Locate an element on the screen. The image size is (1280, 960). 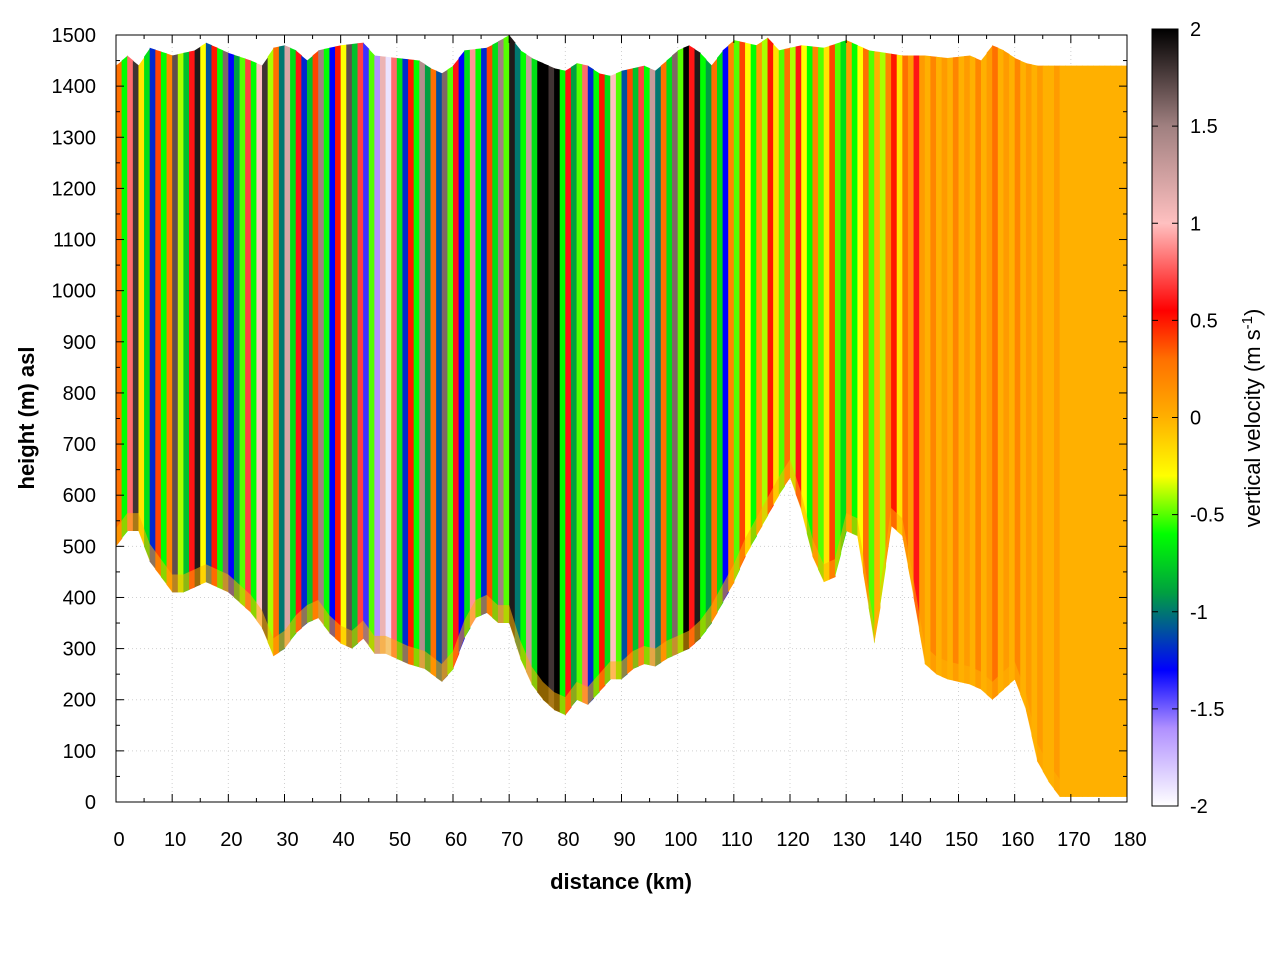
y-tick-label: 0 is located at coordinates (90, 803).